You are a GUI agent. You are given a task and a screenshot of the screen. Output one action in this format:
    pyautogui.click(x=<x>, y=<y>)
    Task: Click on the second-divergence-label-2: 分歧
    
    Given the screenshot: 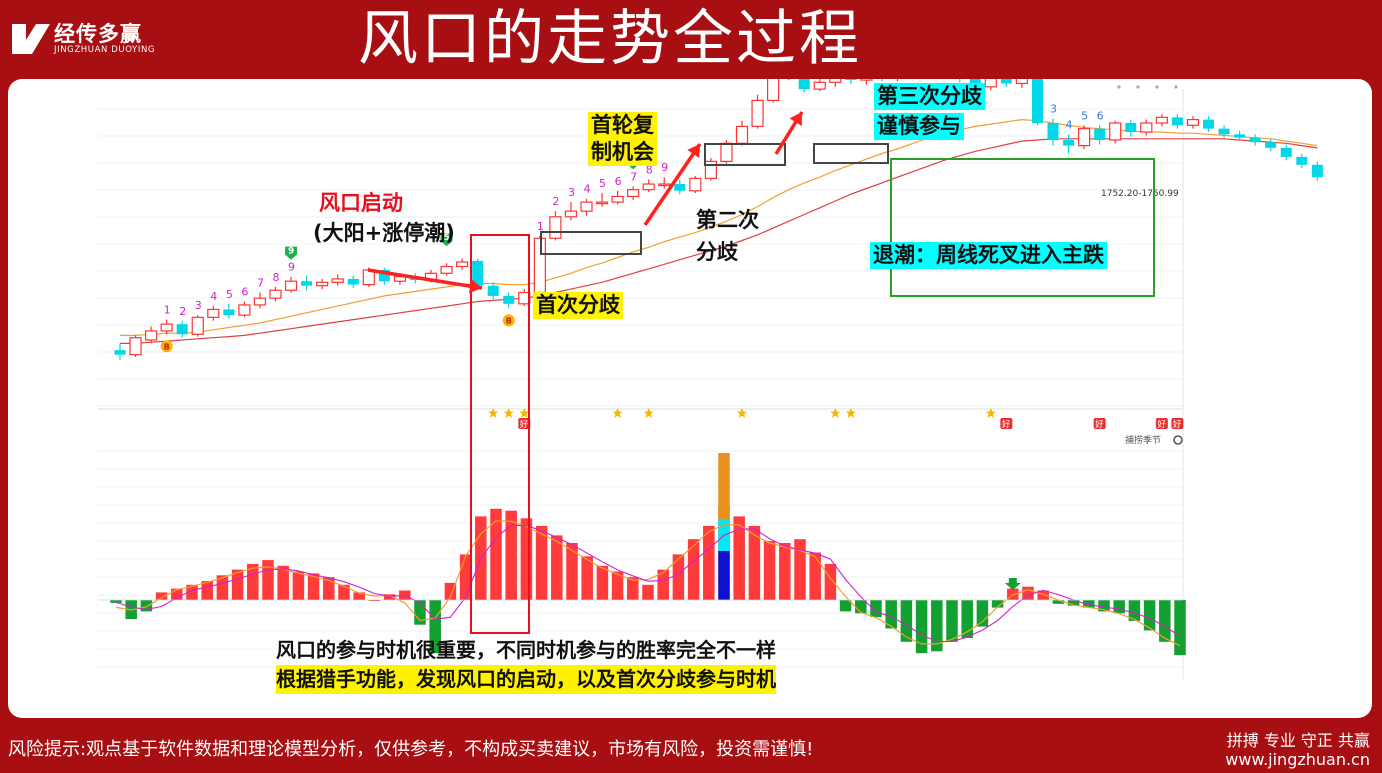 What is the action you would take?
    pyautogui.click(x=717, y=252)
    